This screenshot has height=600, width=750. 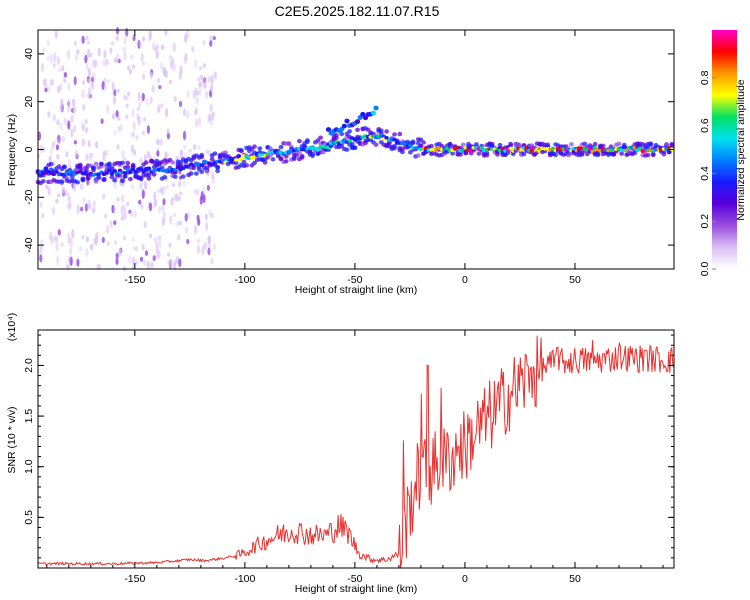 What do you see at coordinates (705, 221) in the screenshot?
I see `colorbar-tick-label: 0.2` at bounding box center [705, 221].